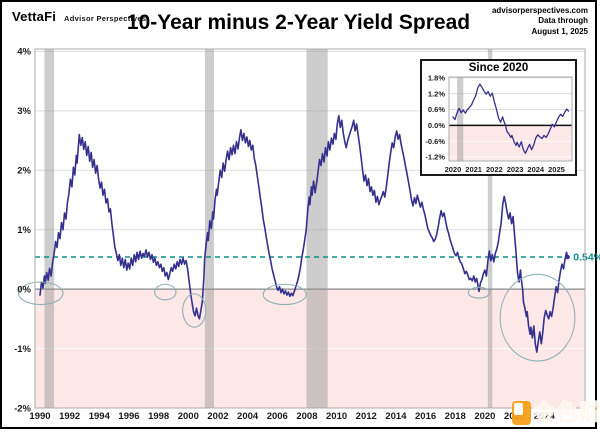  I want to click on latest-point-marker, so click(567, 257).